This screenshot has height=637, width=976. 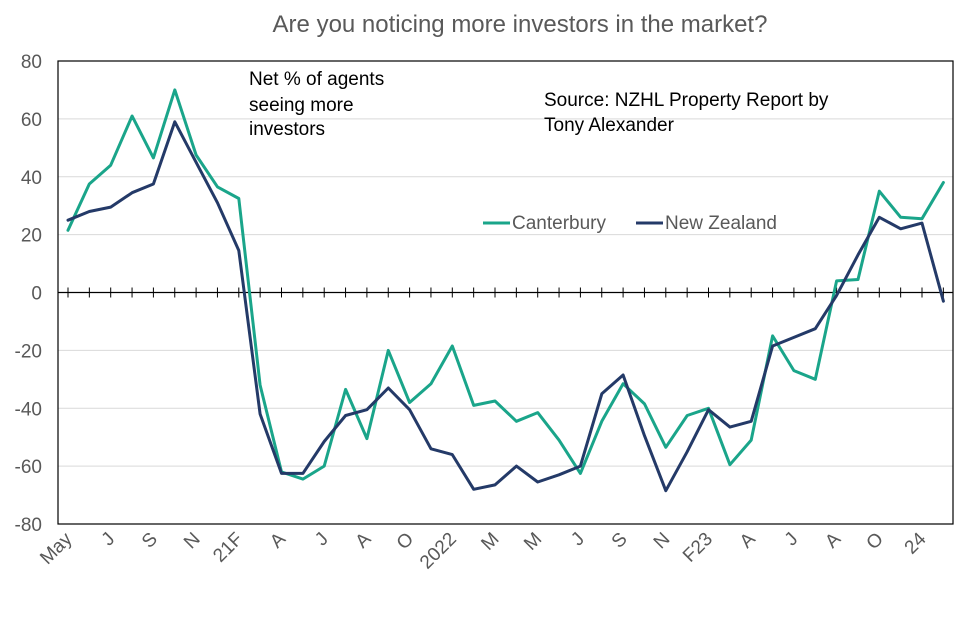 I want to click on y-tick-label: 40, so click(x=31, y=178).